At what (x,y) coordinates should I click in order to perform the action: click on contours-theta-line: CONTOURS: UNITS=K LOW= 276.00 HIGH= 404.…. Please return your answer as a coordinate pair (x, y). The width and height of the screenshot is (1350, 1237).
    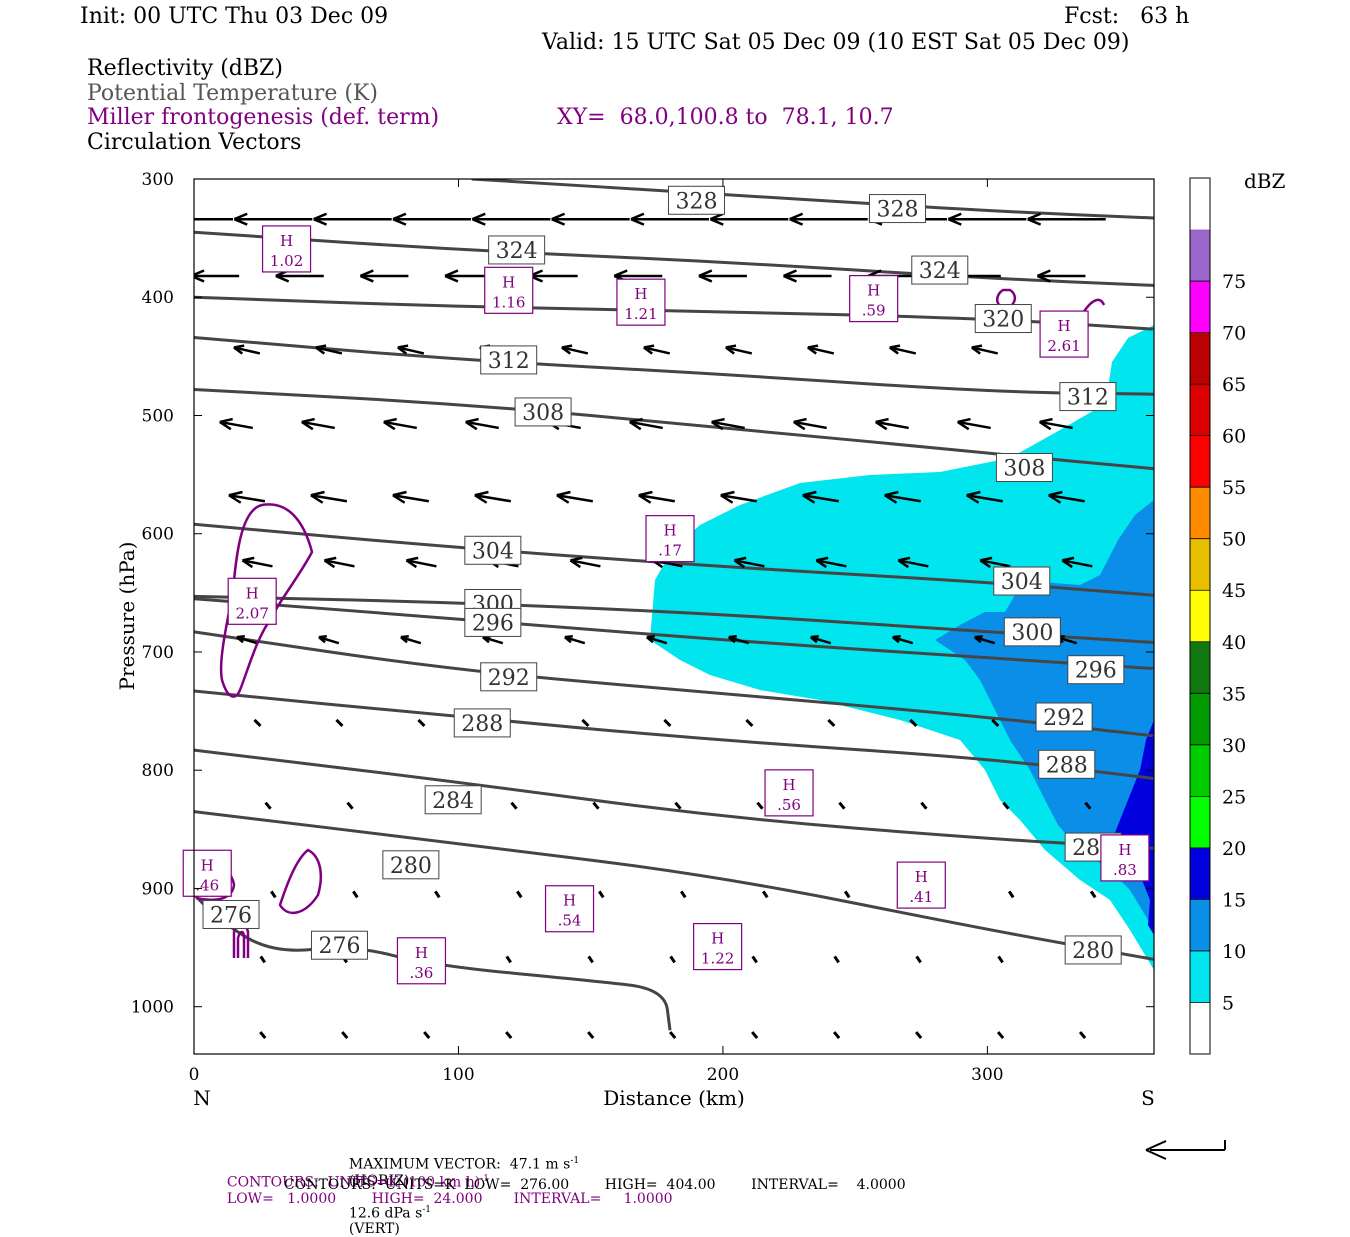
    Looking at the image, I should click on (595, 1185).